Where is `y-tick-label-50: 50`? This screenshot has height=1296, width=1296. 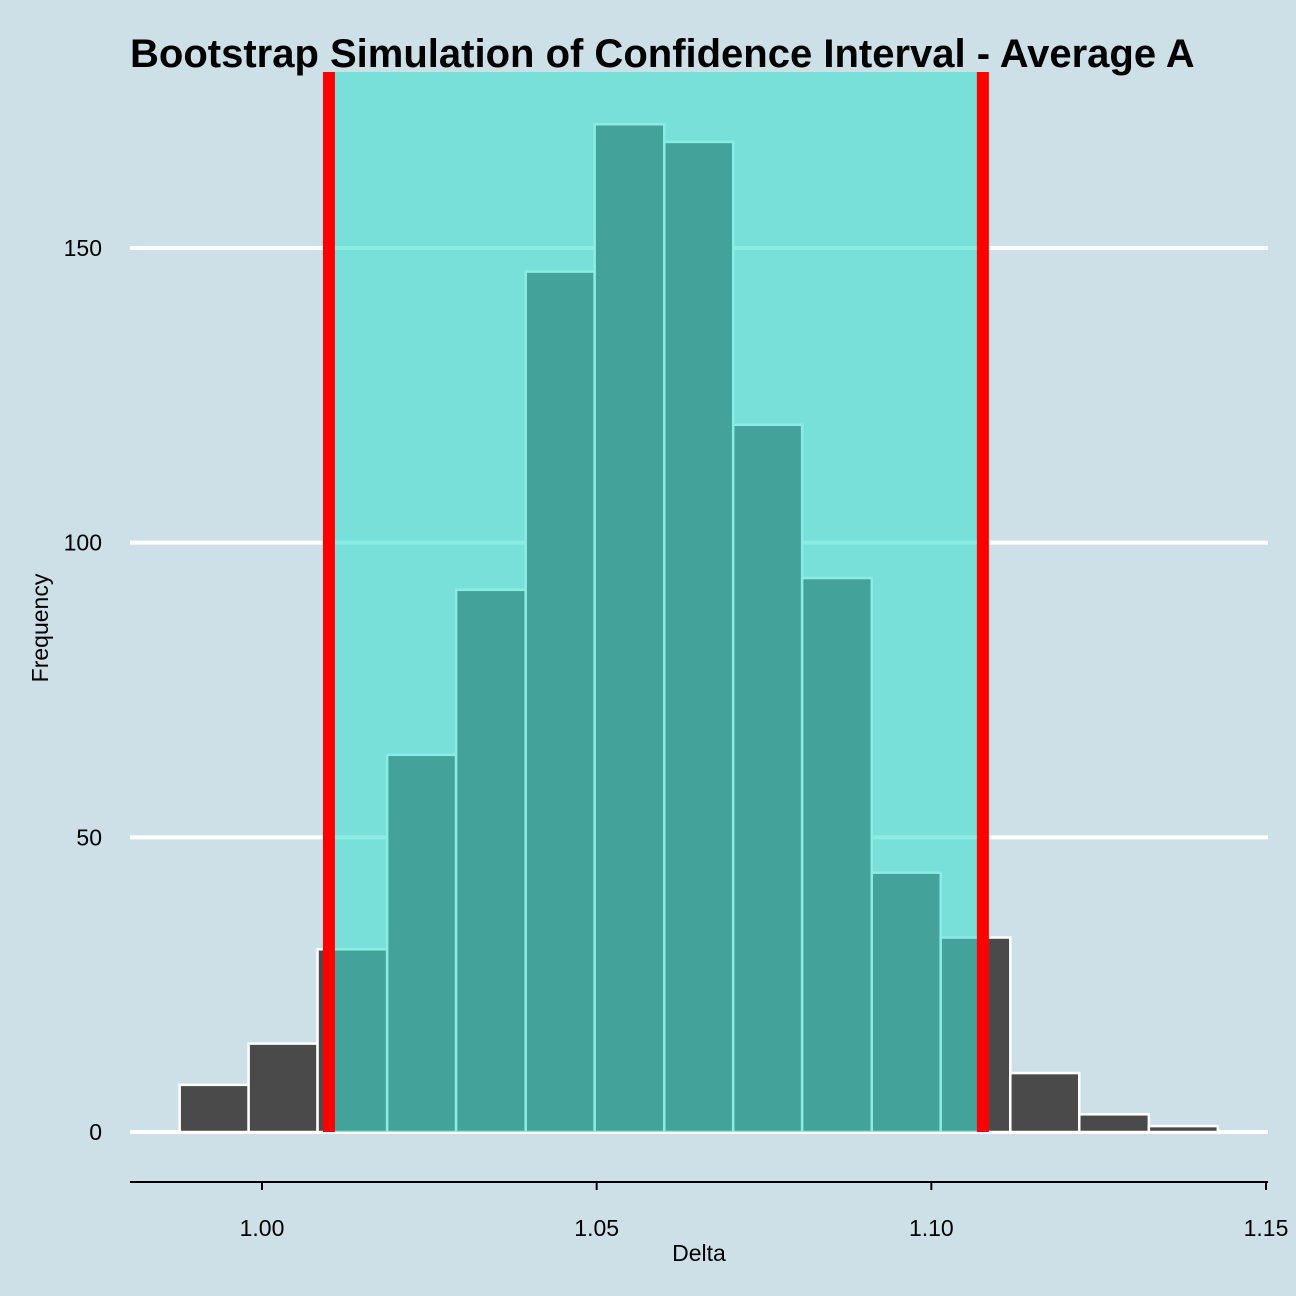 y-tick-label-50: 50 is located at coordinates (89, 837).